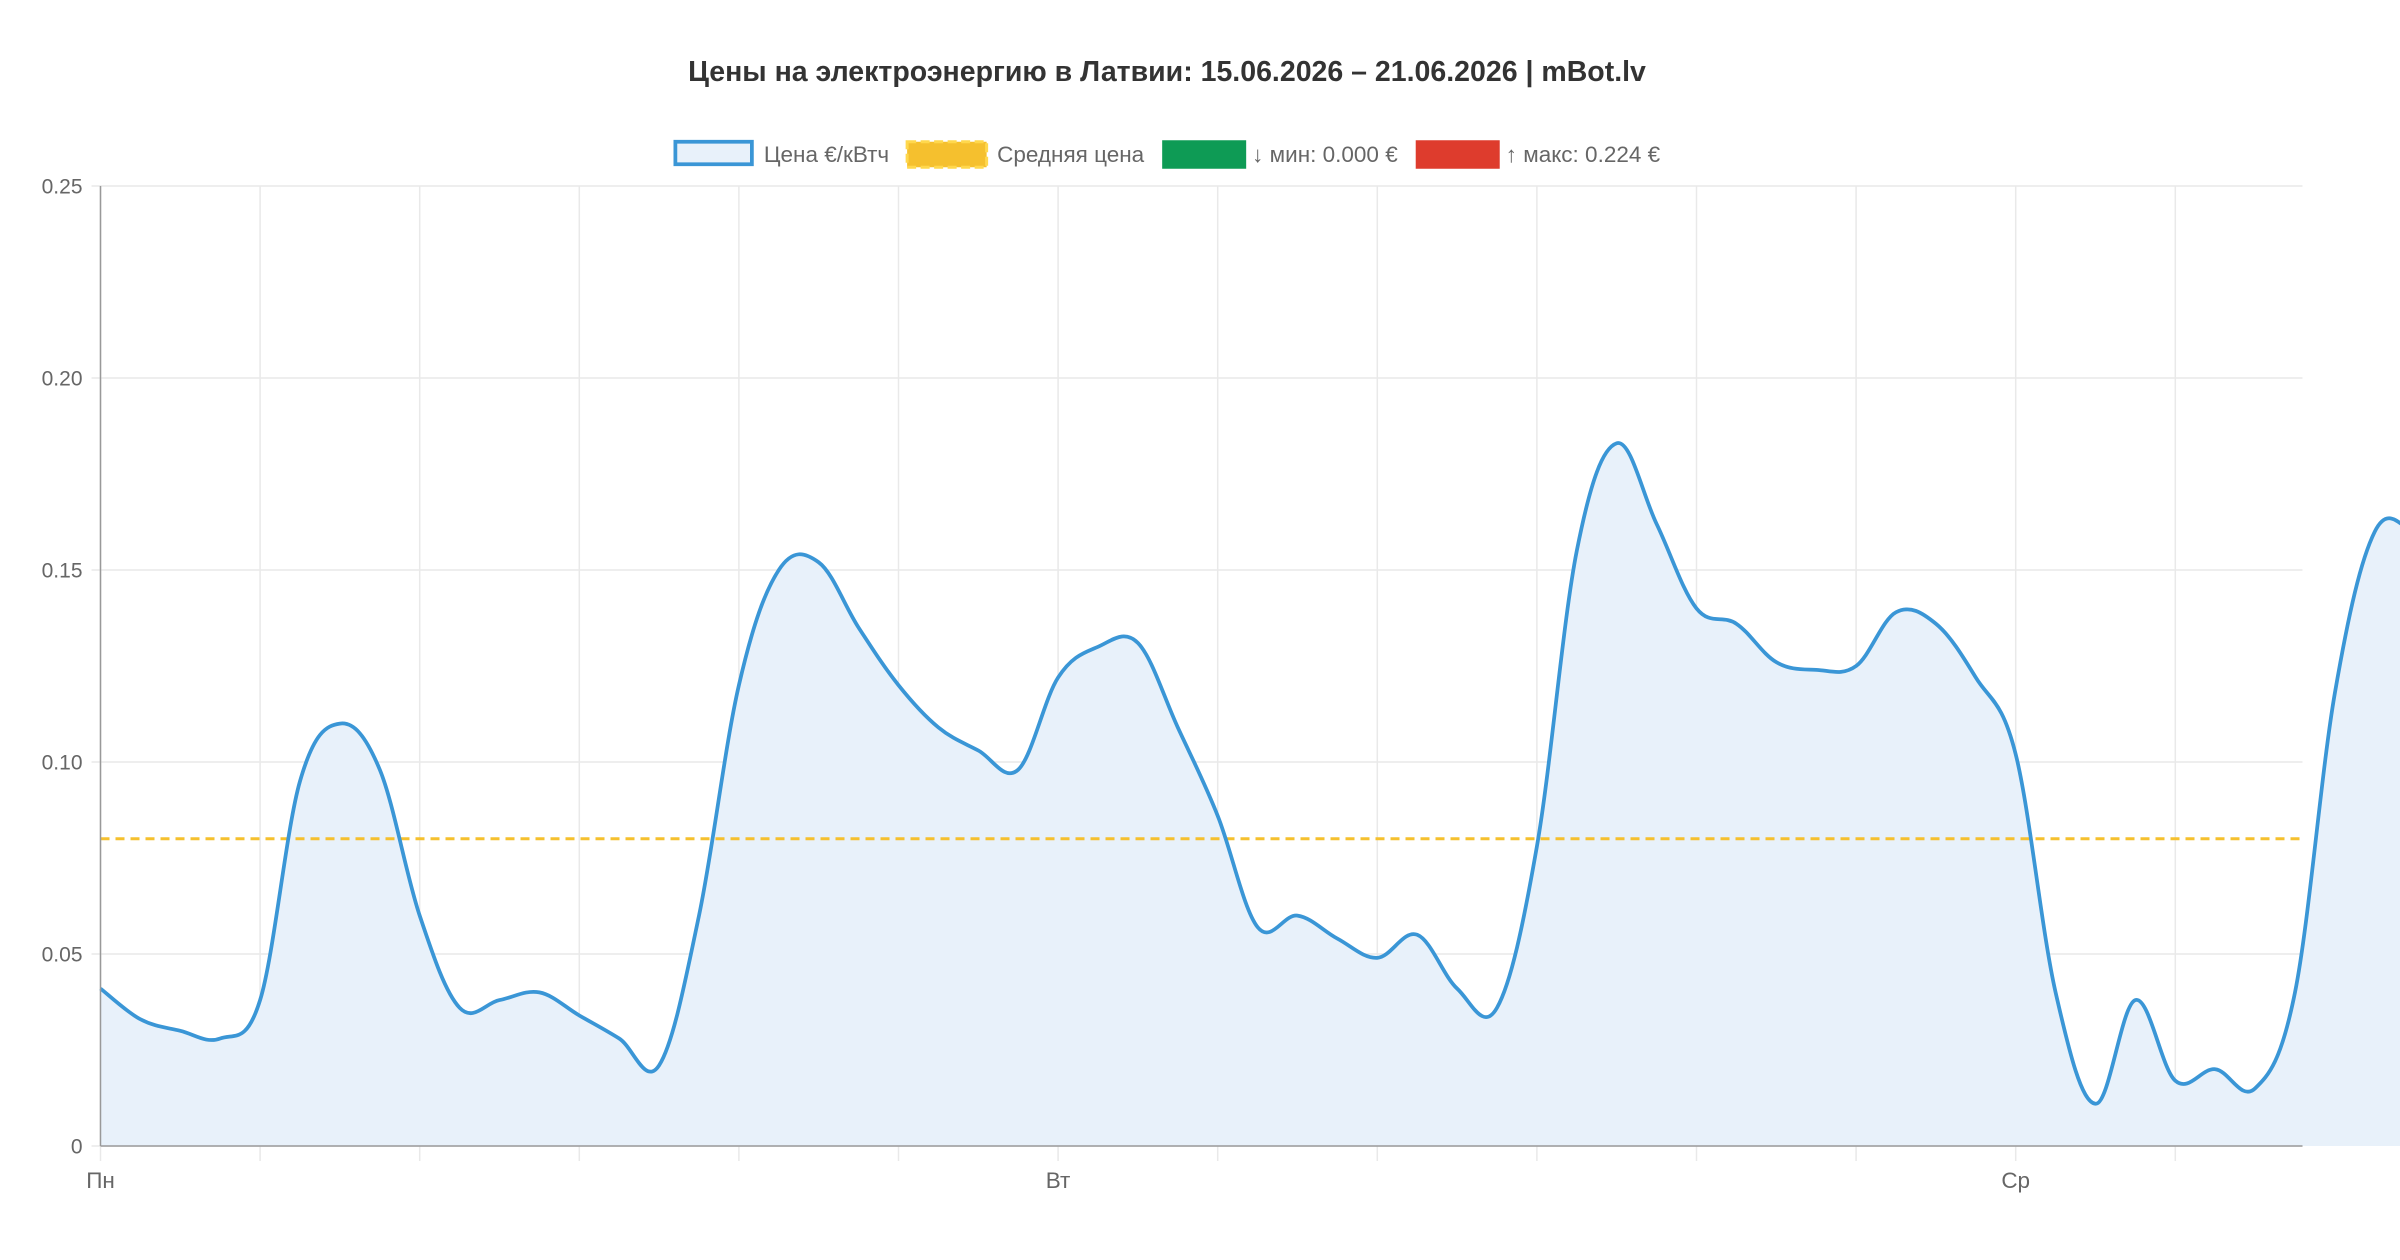  I want to click on legend-label: Средняя цена, so click(1071, 154).